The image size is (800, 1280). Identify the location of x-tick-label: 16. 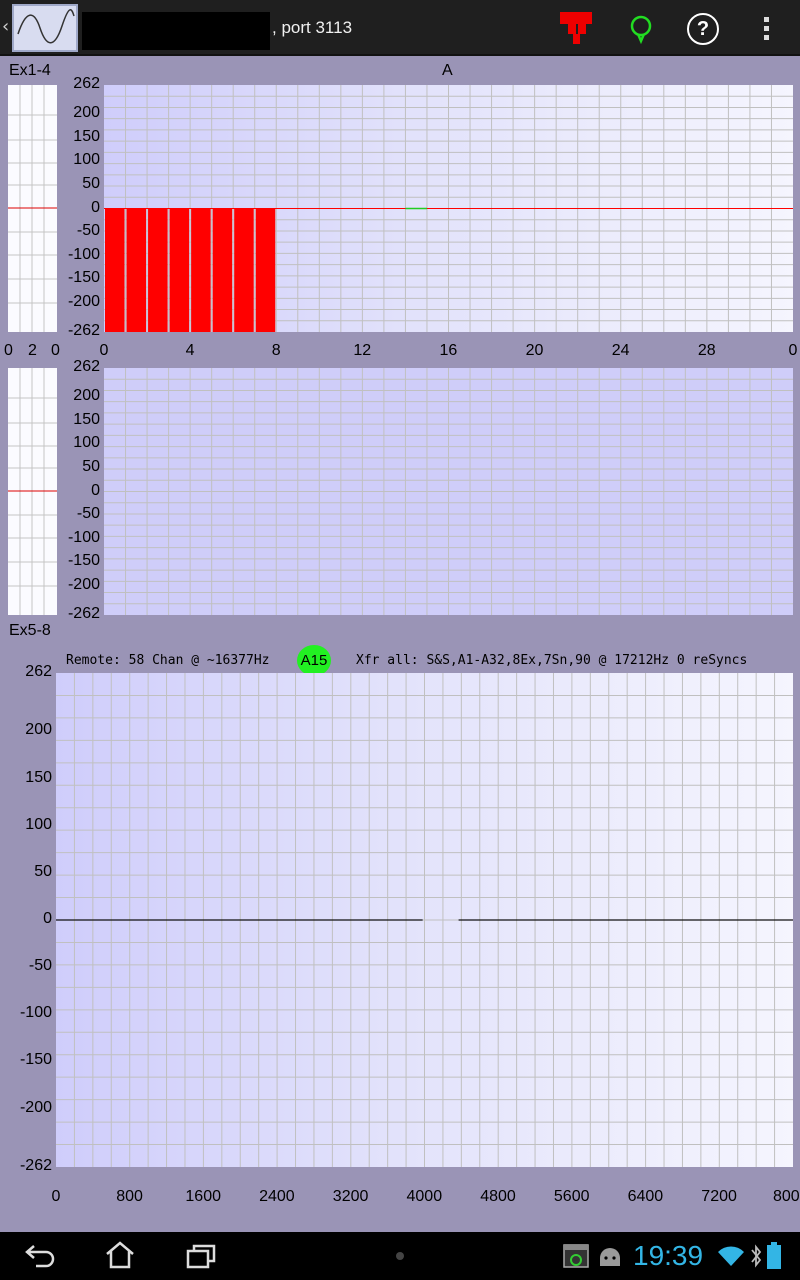
(448, 350).